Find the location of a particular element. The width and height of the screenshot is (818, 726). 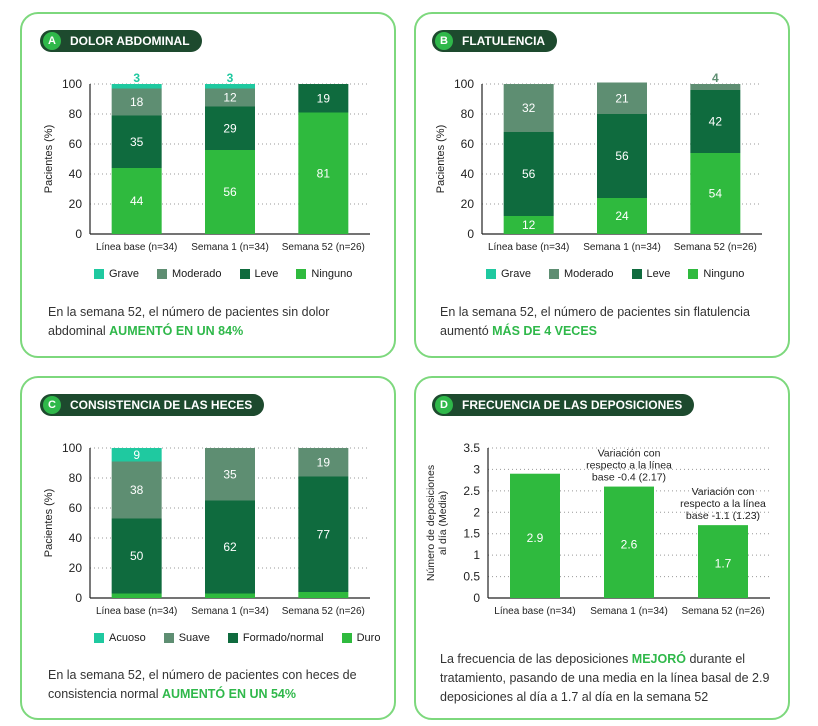

y-tick-label: 0.5 is located at coordinates (471, 577).